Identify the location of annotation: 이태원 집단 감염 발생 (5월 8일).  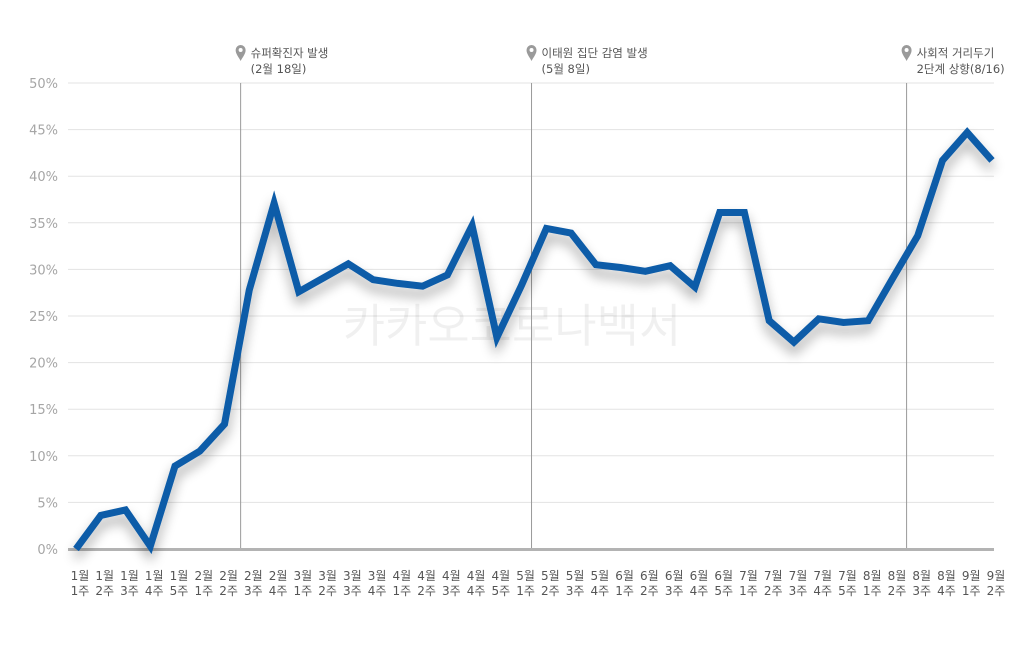
(587, 60).